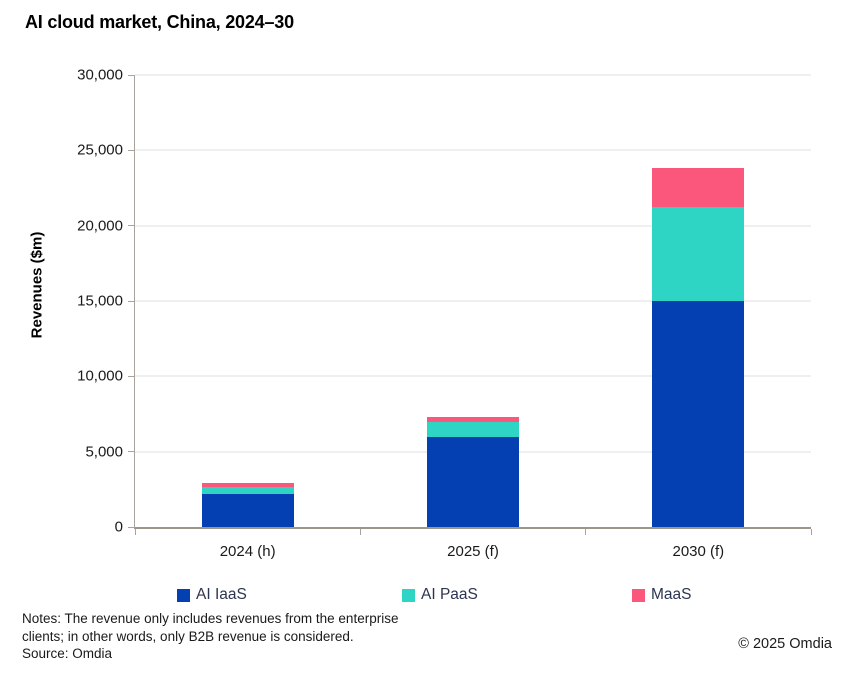  I want to click on bar-segment-ai-iaas-2025-(f), so click(473, 481).